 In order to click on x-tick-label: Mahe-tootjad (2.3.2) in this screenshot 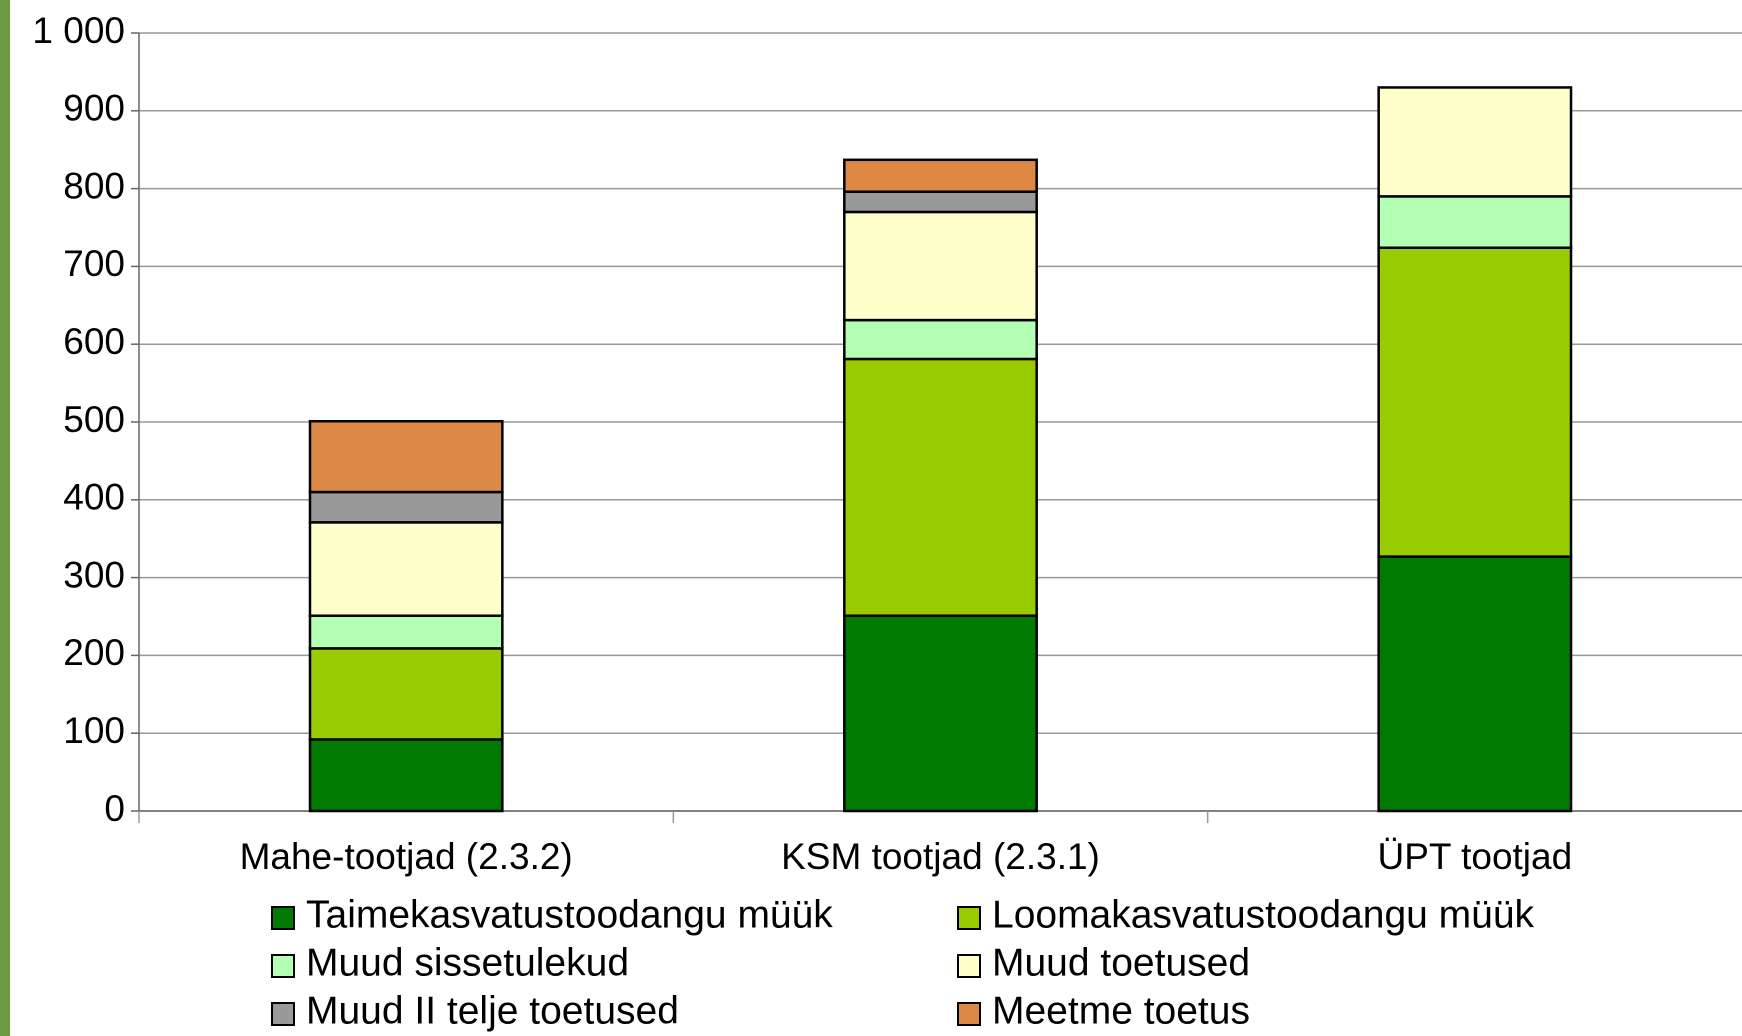, I will do `click(406, 856)`.